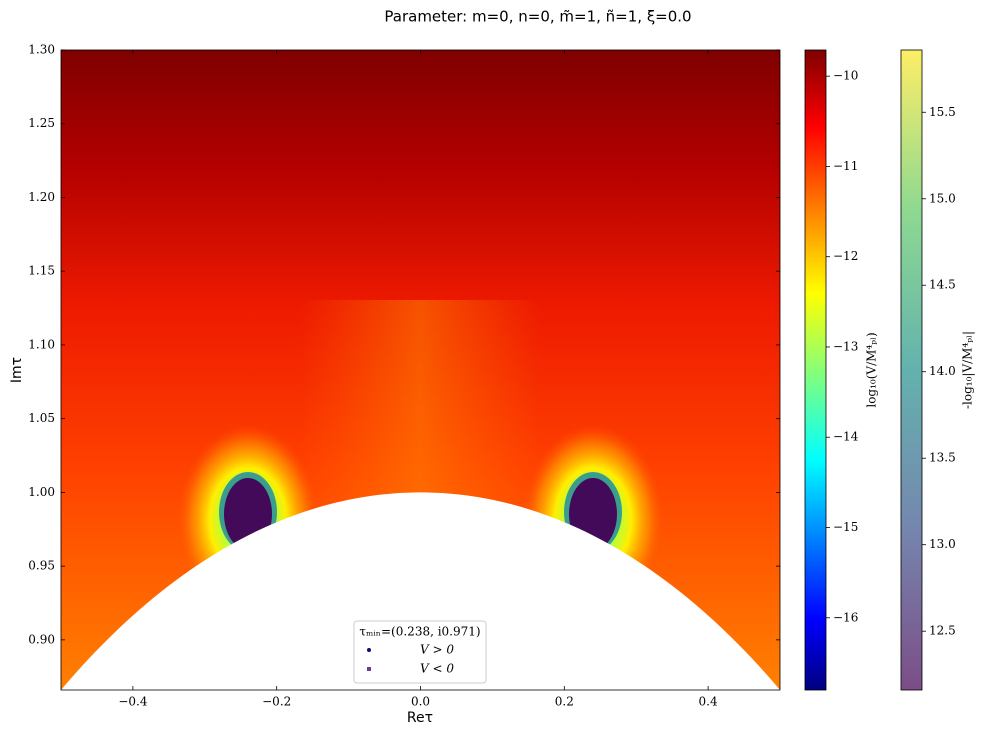  Describe the element at coordinates (41, 123) in the screenshot. I see `y-tick-label: 1.25` at that location.